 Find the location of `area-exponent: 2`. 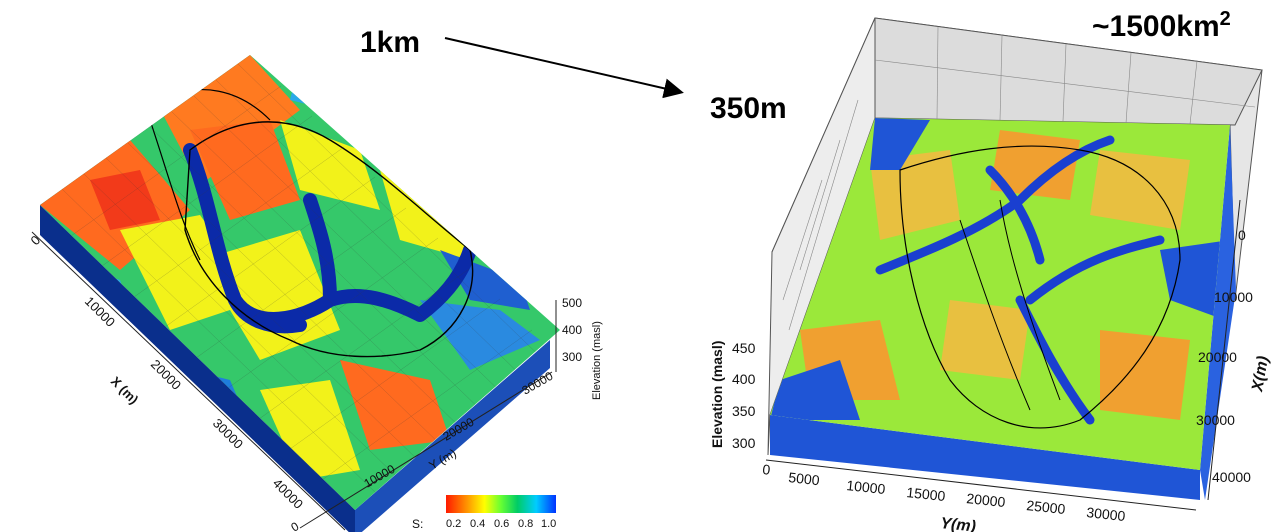

area-exponent: 2 is located at coordinates (1225, 19).